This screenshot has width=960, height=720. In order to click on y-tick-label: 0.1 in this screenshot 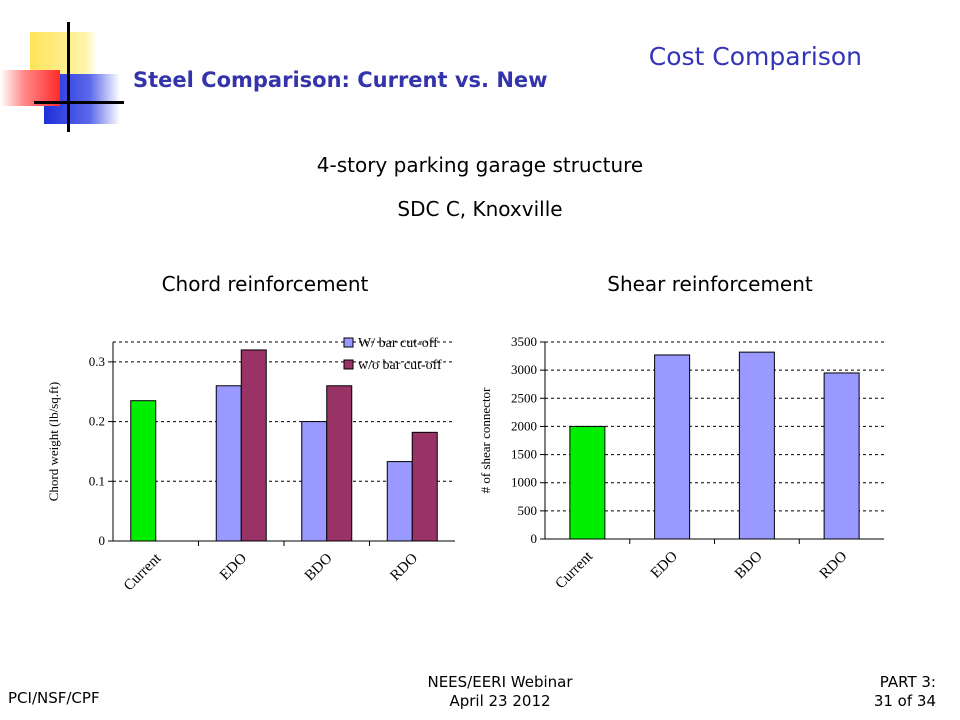, I will do `click(97, 480)`.